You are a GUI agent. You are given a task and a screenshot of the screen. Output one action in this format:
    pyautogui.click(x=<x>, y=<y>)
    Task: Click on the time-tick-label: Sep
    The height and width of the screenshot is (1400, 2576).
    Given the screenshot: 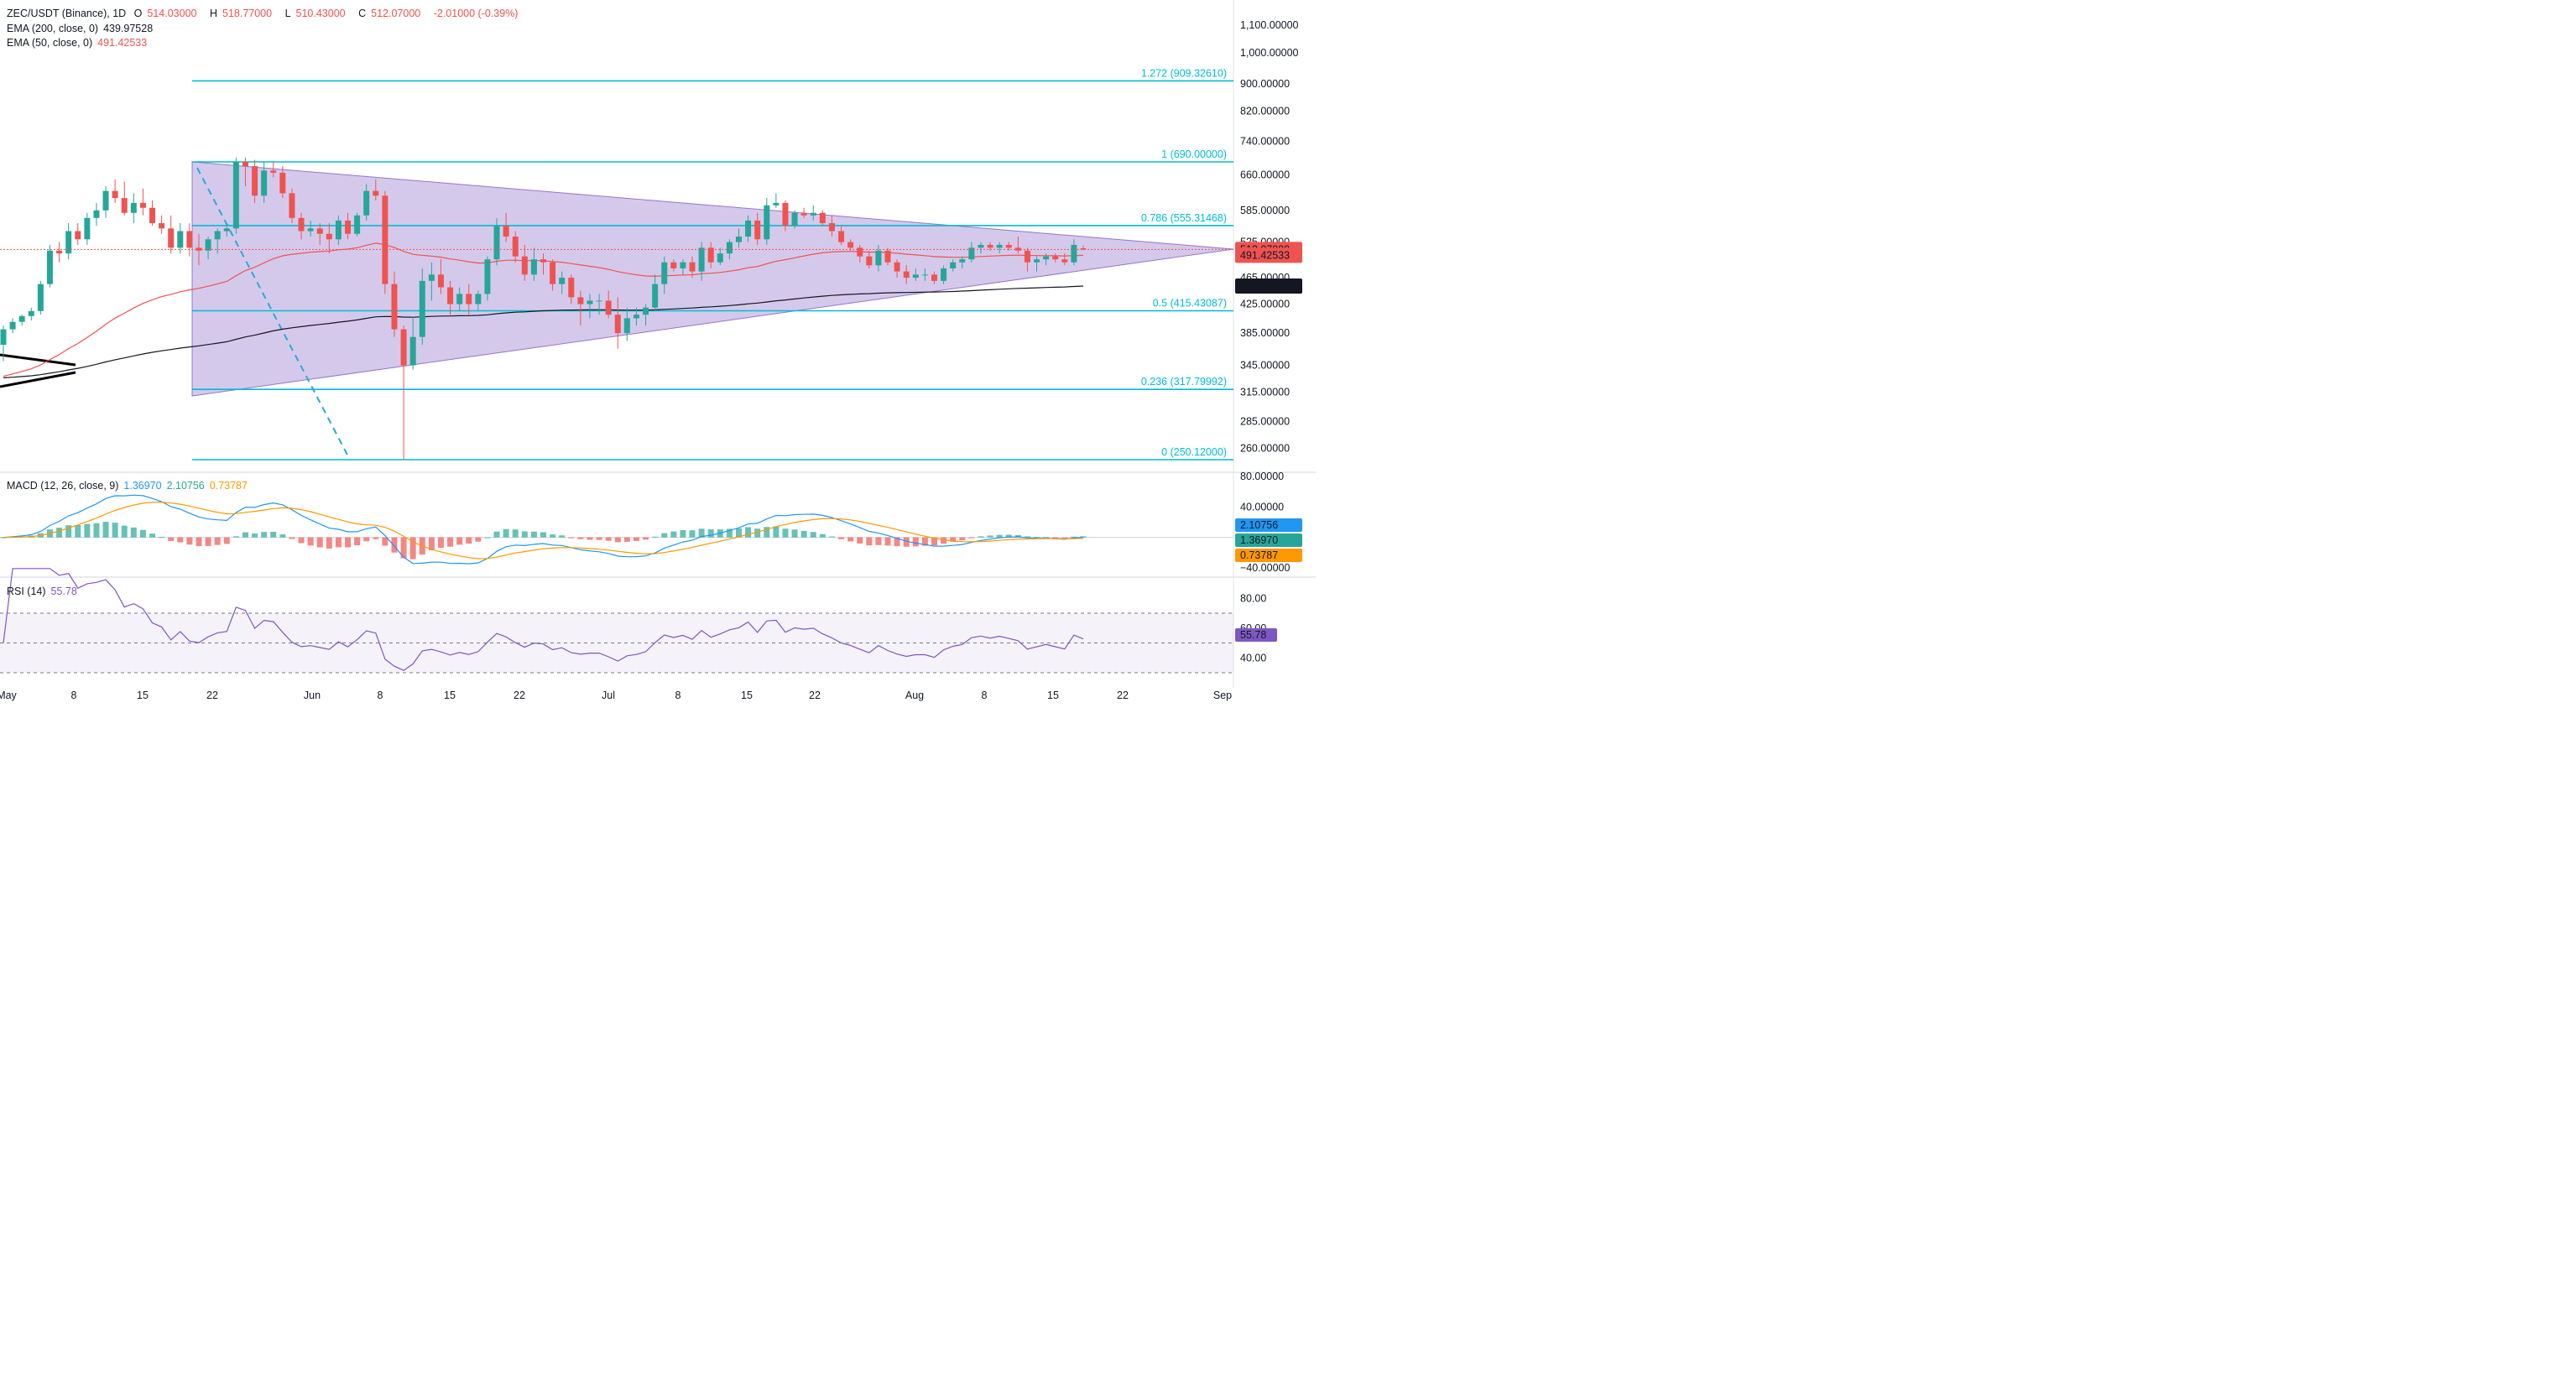 What is the action you would take?
    pyautogui.click(x=1222, y=695)
    